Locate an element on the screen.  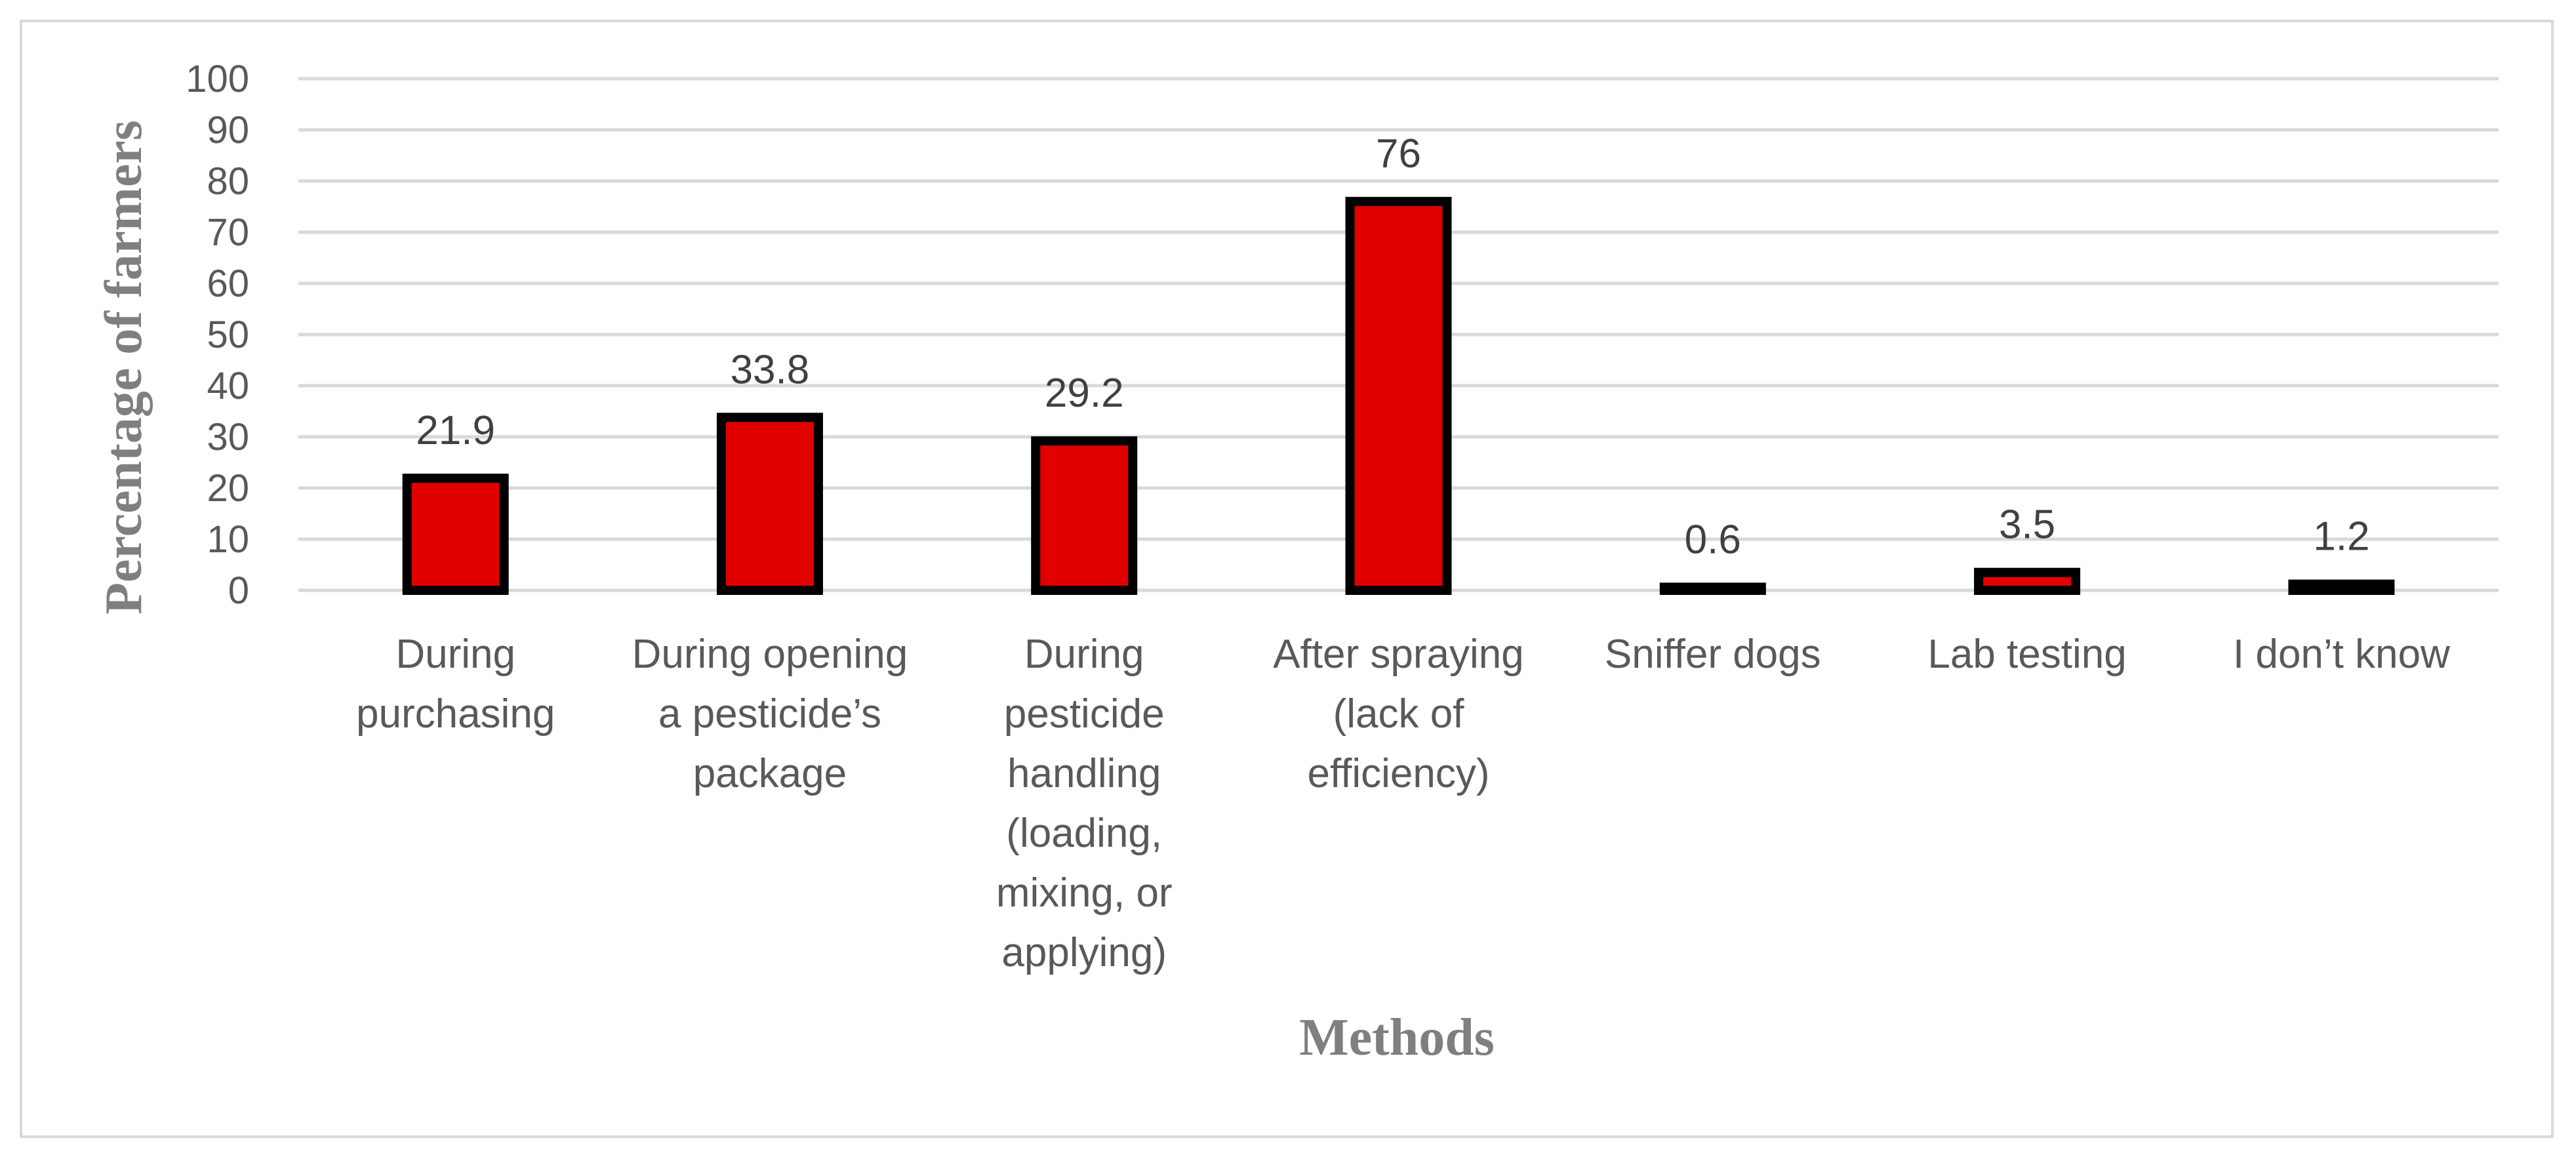
y-tick-label: 70 is located at coordinates (228, 232).